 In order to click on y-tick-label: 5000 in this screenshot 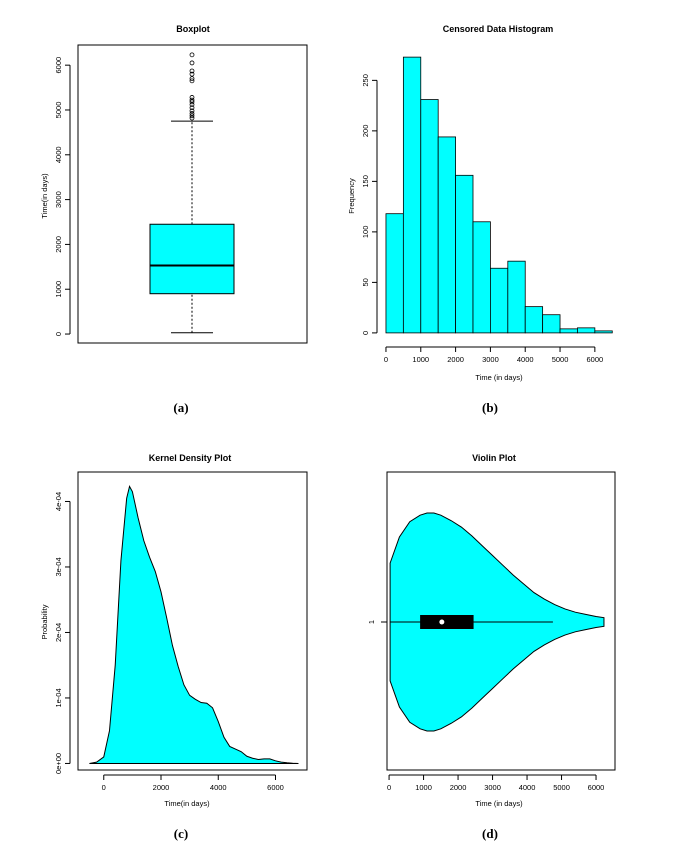, I will do `click(58, 110)`.